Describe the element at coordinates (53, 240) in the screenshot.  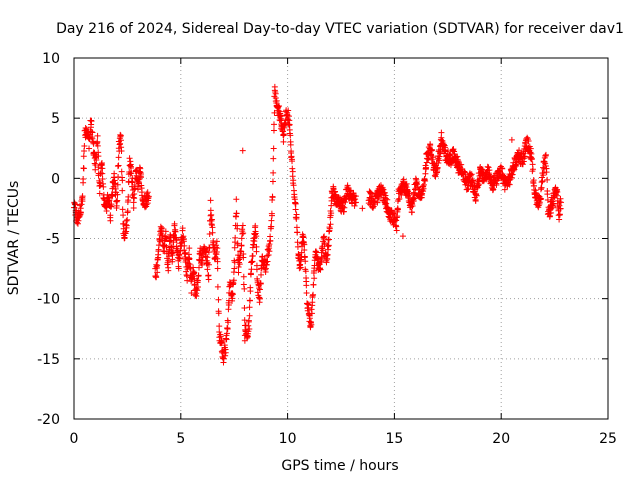
I see `y-tick-label: -5` at that location.